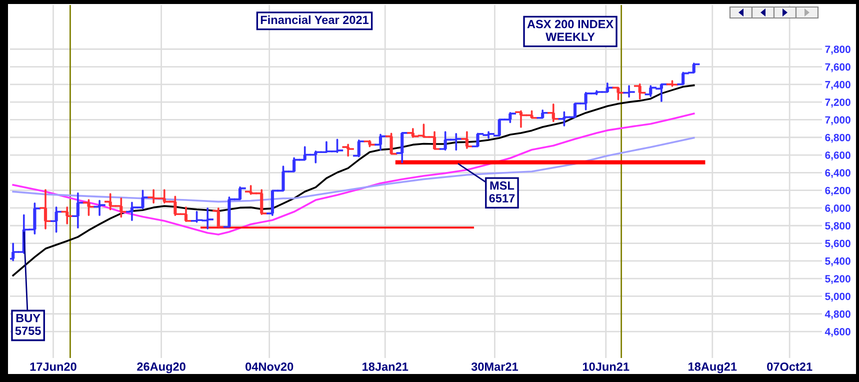 The width and height of the screenshot is (859, 382). What do you see at coordinates (53, 366) in the screenshot?
I see `x-tick-label: 17Jun20` at bounding box center [53, 366].